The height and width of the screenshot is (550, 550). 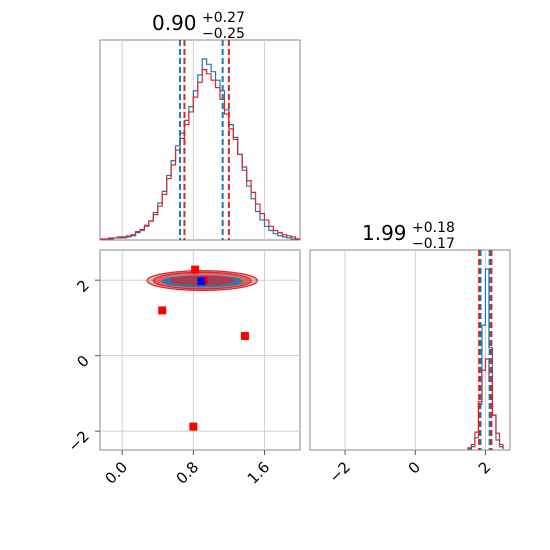 I want to click on panel-2d-density-frame, so click(x=200, y=350).